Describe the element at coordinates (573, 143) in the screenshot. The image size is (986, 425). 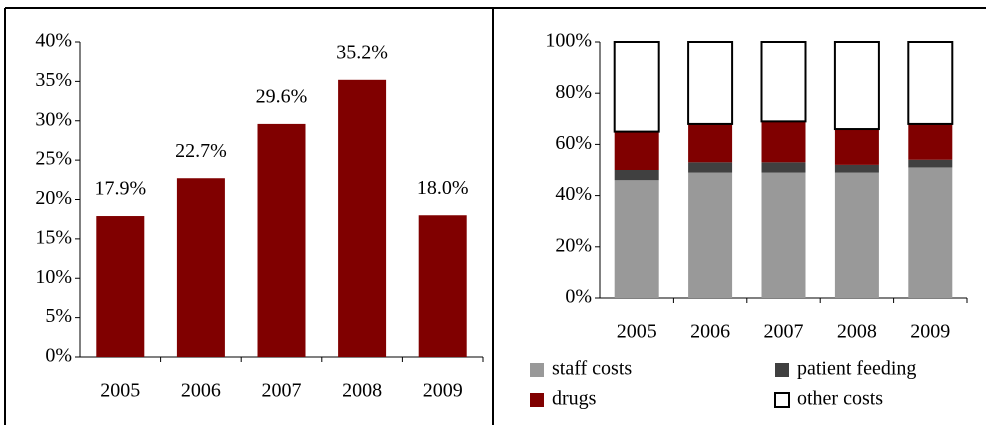
I see `y-tick-label: 60%` at that location.